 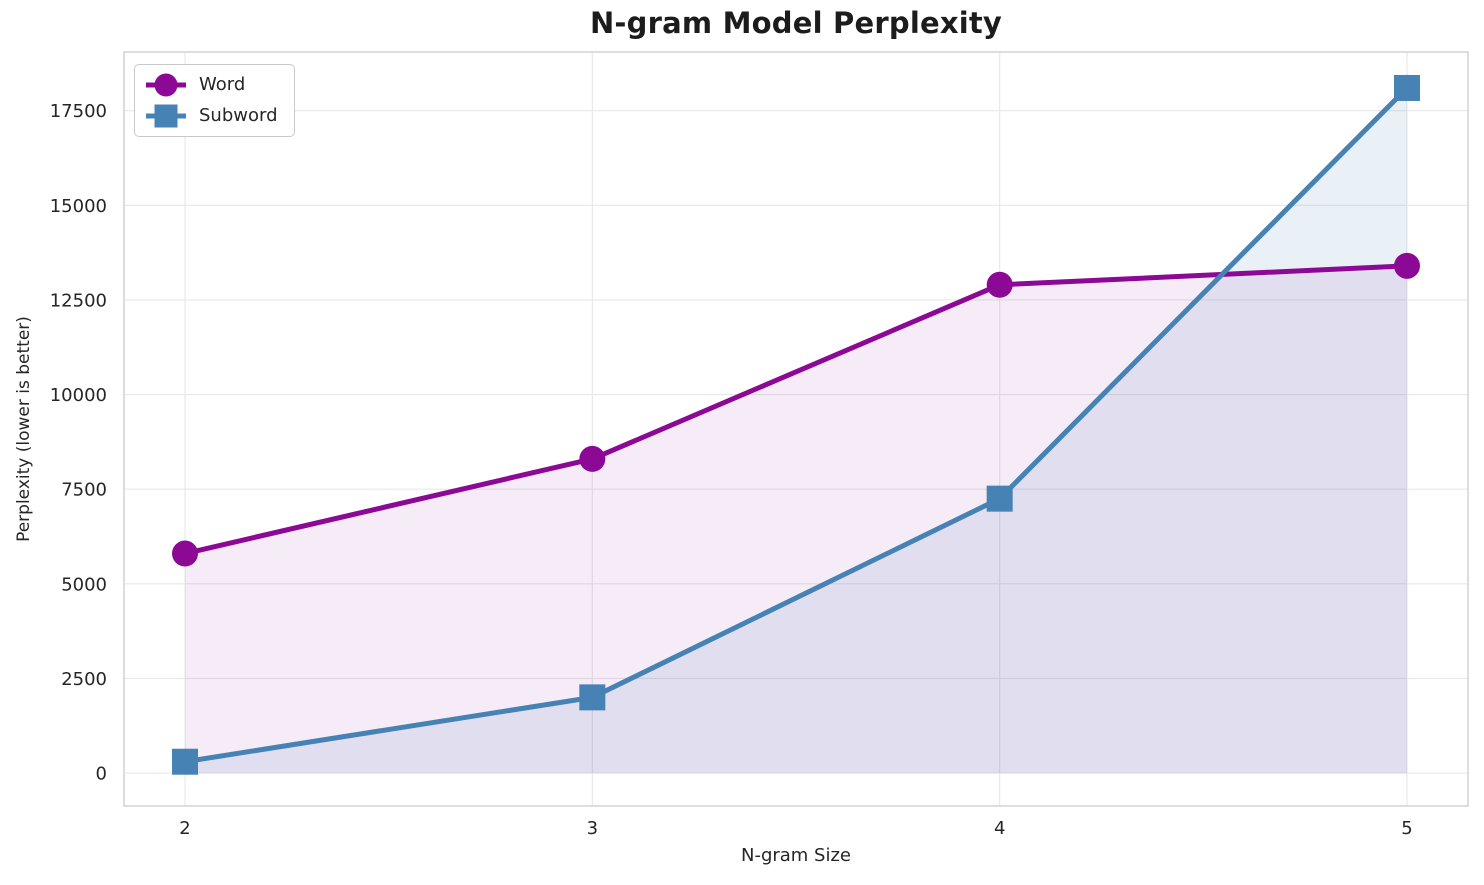 I want to click on y-tick-label: 0, so click(x=101, y=774).